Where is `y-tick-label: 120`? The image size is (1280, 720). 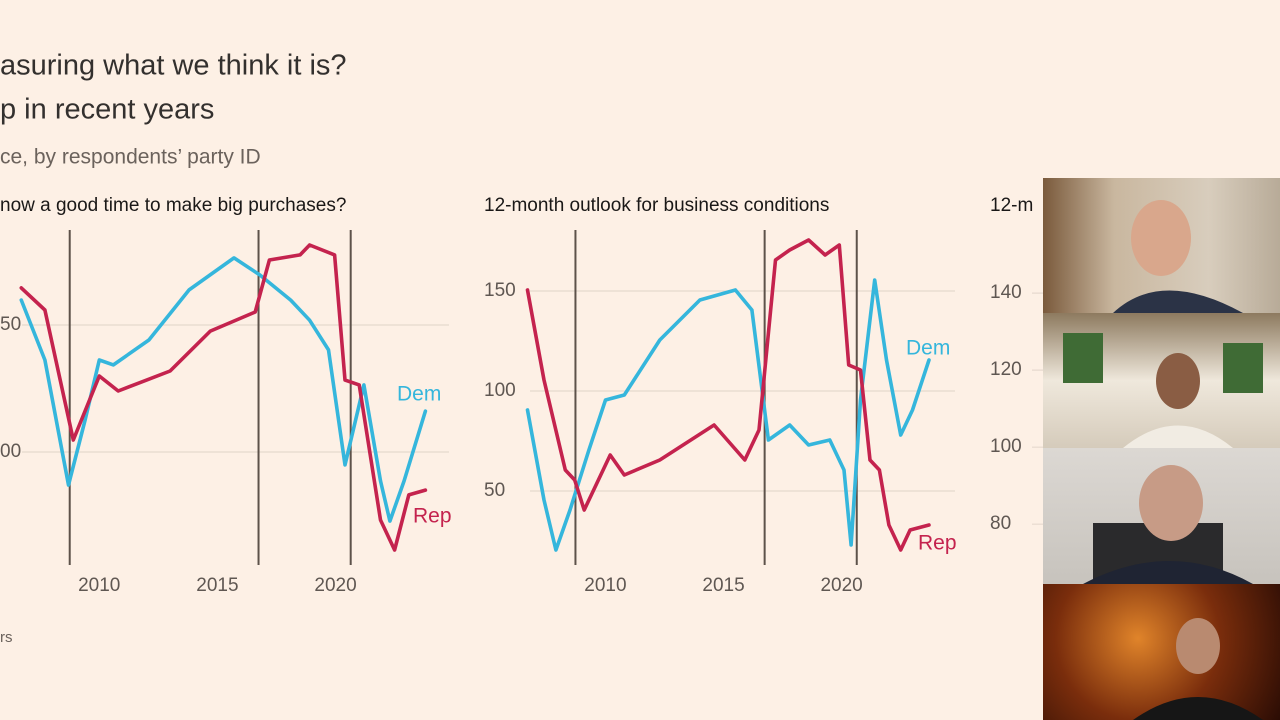 y-tick-label: 120 is located at coordinates (1006, 369).